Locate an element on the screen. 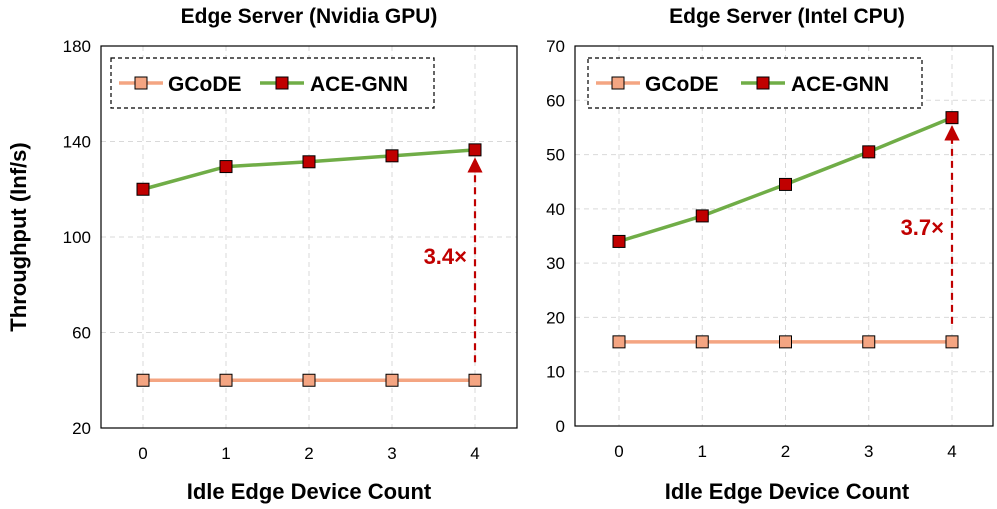  y-tick-label: 40 is located at coordinates (555, 209).